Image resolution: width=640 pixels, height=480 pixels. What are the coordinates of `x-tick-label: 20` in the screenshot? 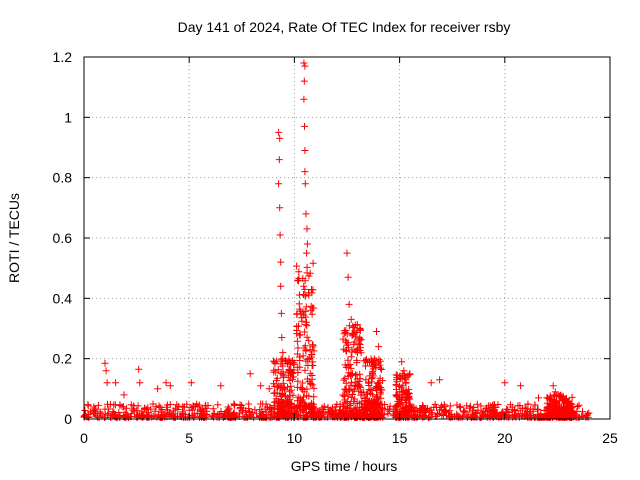 It's located at (505, 438).